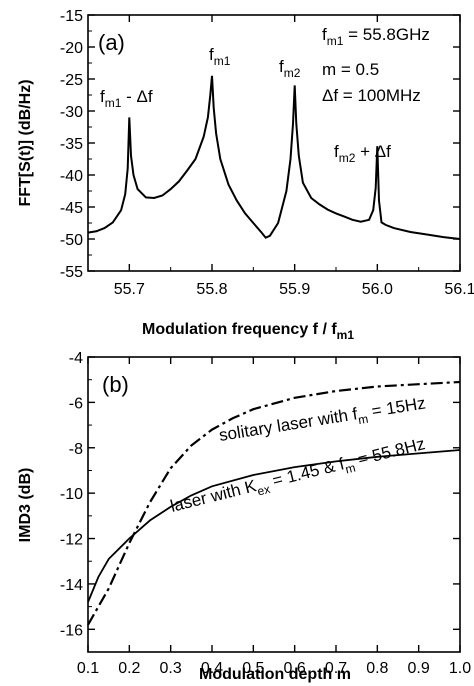  Describe the element at coordinates (336, 668) in the screenshot. I see `chart-b-xtick-label: 0.7` at that location.